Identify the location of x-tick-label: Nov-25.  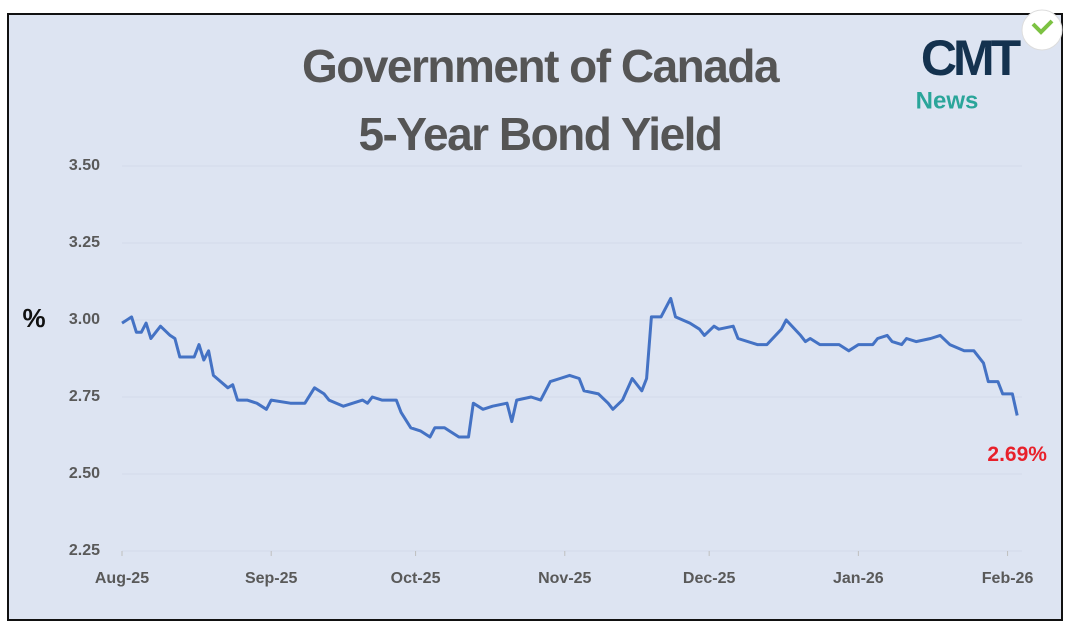
(564, 578).